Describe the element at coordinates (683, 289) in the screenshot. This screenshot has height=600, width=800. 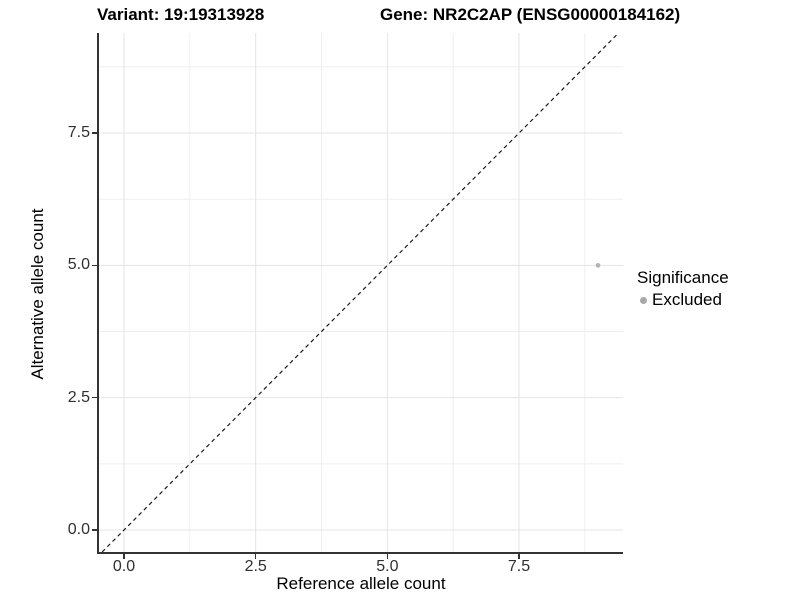
I see `legend: Significance Excluded` at that location.